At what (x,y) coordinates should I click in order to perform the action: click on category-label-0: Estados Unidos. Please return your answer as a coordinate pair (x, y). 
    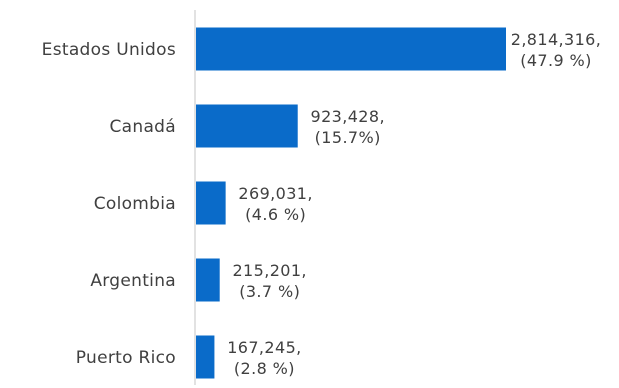
    Looking at the image, I should click on (109, 50).